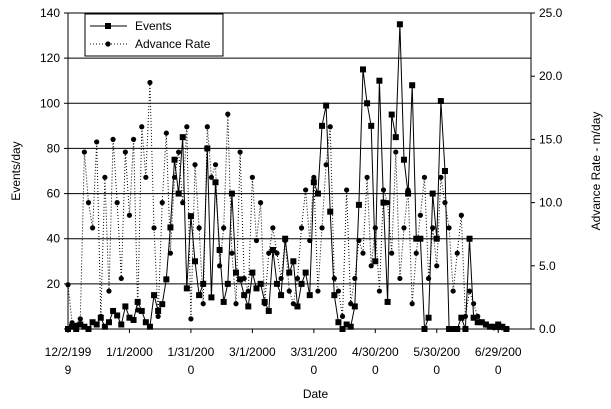 The image size is (611, 409). Describe the element at coordinates (153, 26) in the screenshot. I see `legend-label-events: Events` at that location.